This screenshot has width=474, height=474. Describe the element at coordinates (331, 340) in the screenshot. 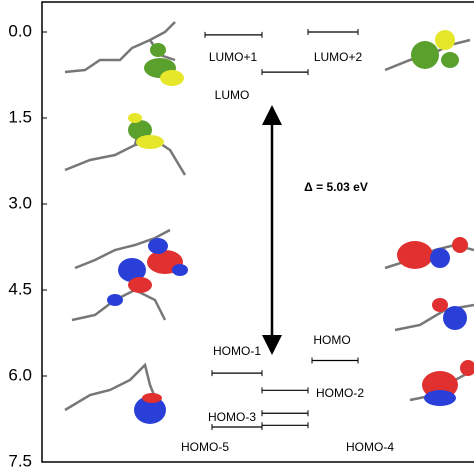

I see `level-label: HOMO` at that location.